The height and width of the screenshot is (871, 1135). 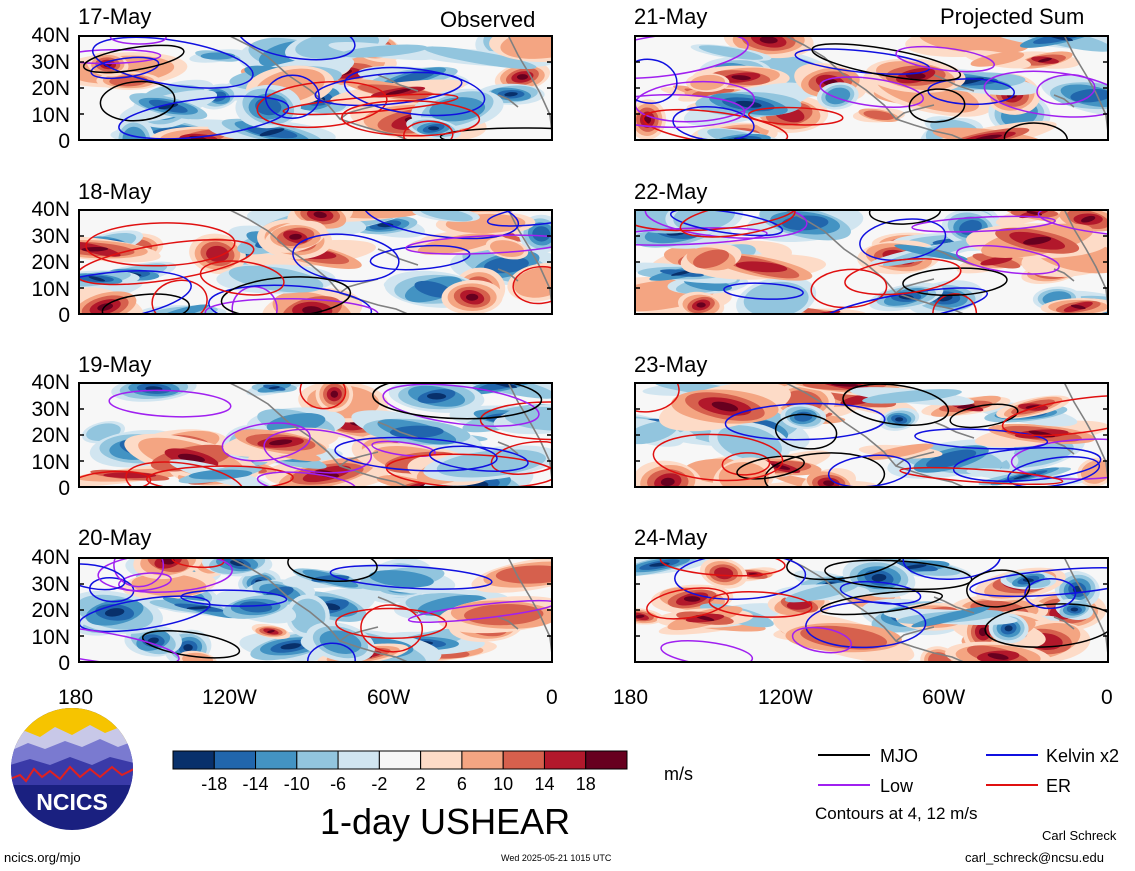 What do you see at coordinates (42, 857) in the screenshot?
I see `footer-url: ncics.org/mjo` at bounding box center [42, 857].